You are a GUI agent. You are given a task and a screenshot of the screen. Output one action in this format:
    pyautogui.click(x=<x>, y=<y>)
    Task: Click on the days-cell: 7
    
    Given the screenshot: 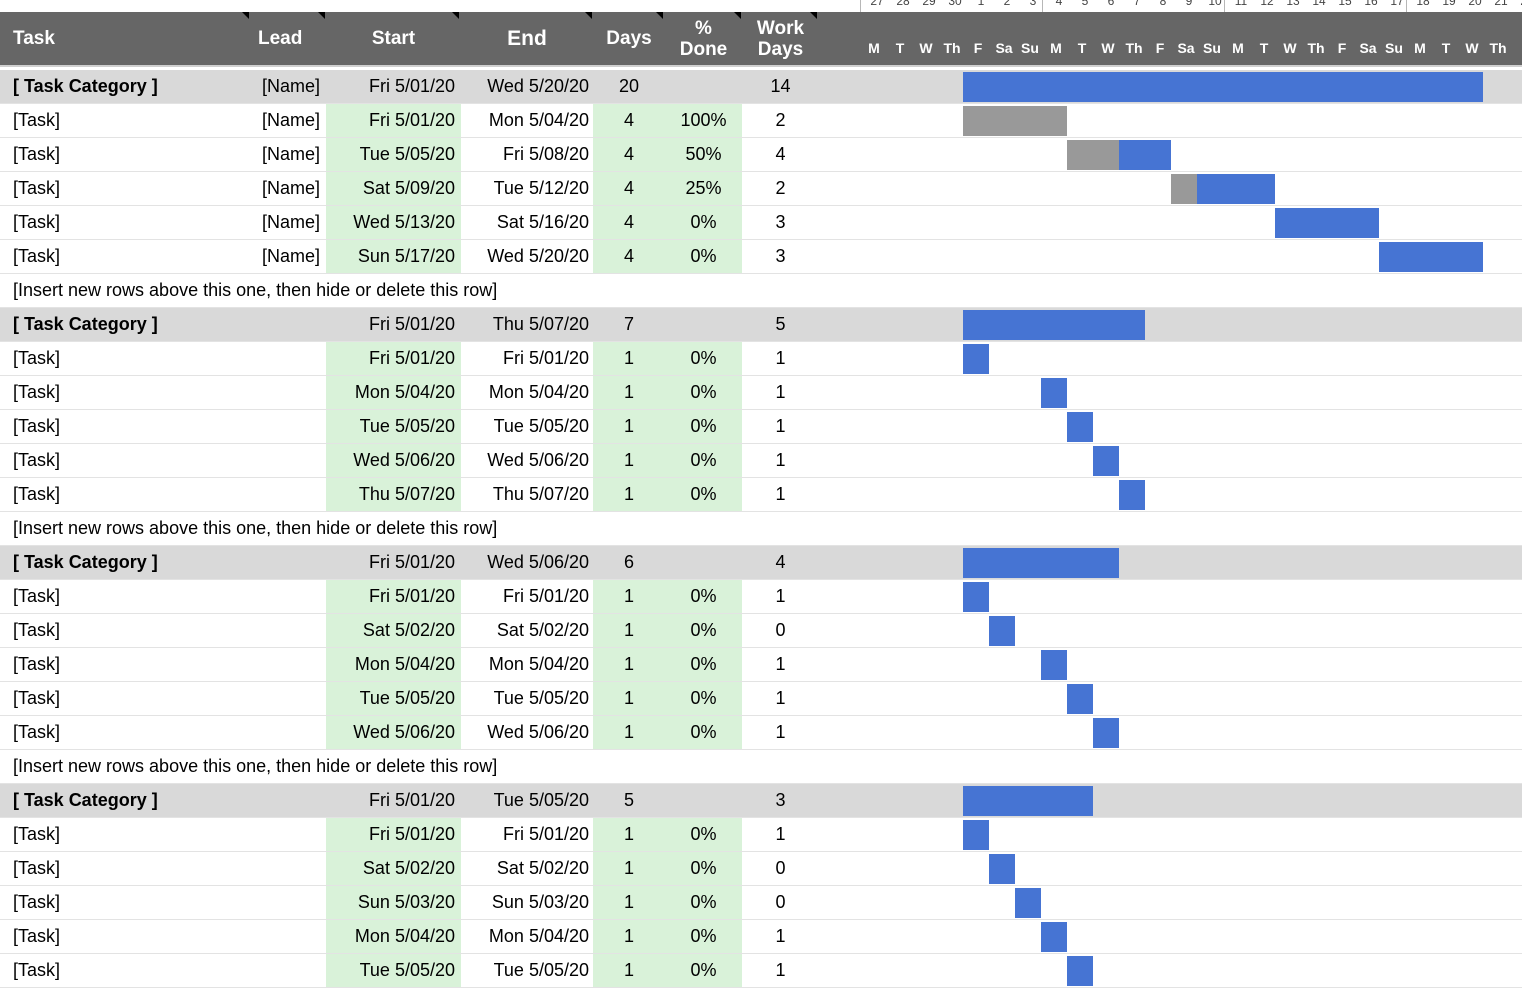 What is the action you would take?
    pyautogui.click(x=628, y=324)
    